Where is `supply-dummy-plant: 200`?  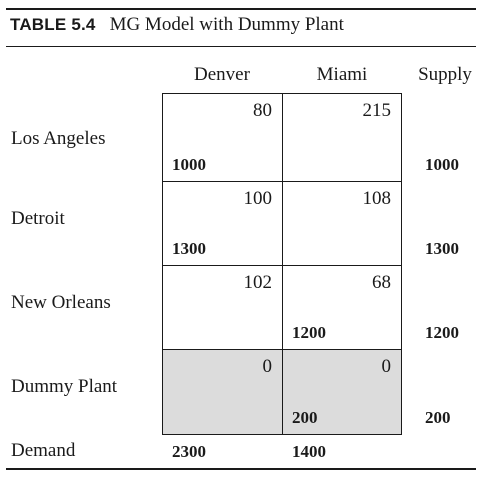 supply-dummy-plant: 200 is located at coordinates (438, 417).